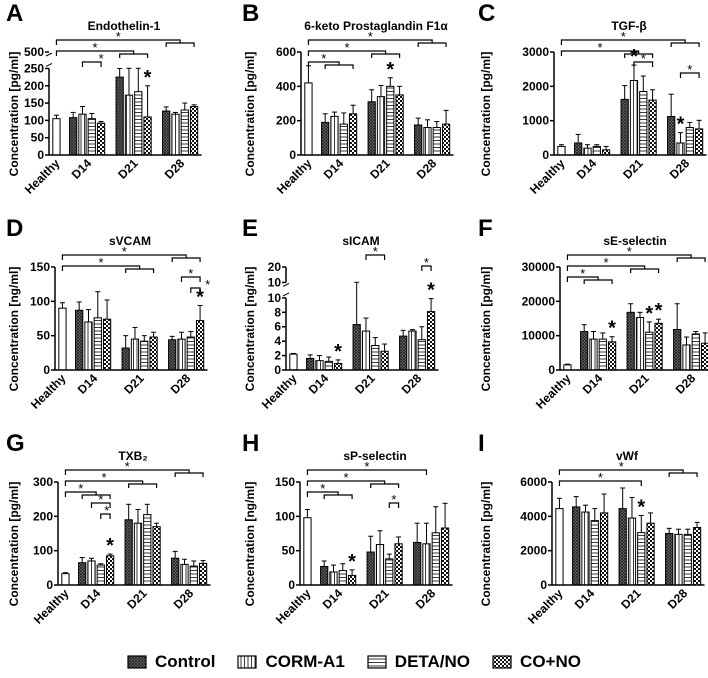 The width and height of the screenshot is (708, 678). Describe the element at coordinates (277, 356) in the screenshot. I see `y-tick-label: 2` at that location.